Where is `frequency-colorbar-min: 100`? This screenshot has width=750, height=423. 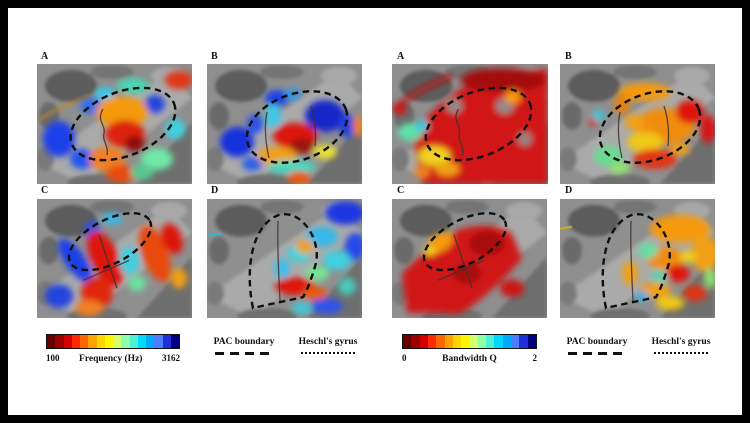
frequency-colorbar-min: 100 is located at coordinates (53, 358).